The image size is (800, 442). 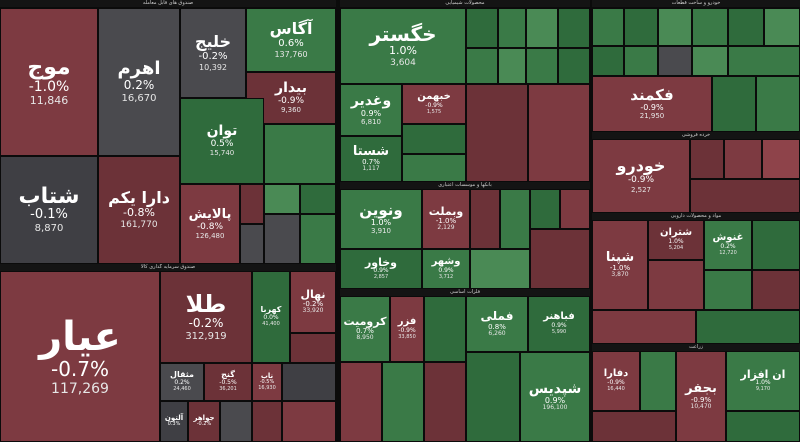 I want to click on tile-kahroba: کهربا 0.0% 41,400, so click(x=271, y=317).